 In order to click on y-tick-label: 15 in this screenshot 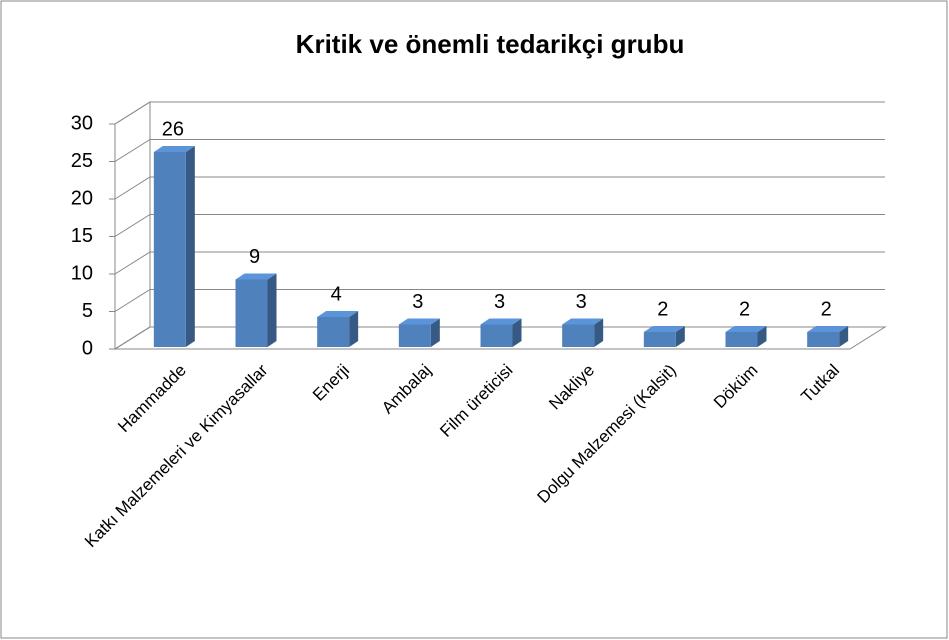, I will do `click(82, 236)`.